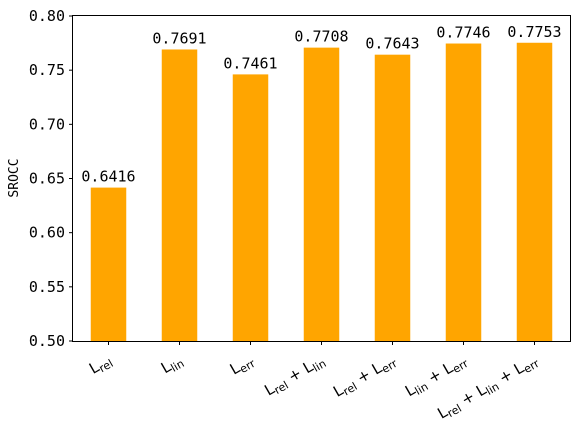 Image resolution: width=582 pixels, height=431 pixels. Describe the element at coordinates (294, 376) in the screenshot. I see `x-tick-label: Lrel​ + Llin​` at that location.